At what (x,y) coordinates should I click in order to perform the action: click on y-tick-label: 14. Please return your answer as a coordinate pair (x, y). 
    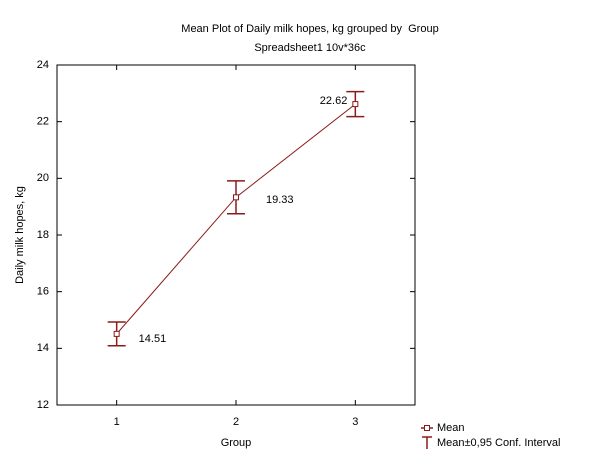
    Looking at the image, I should click on (43, 348).